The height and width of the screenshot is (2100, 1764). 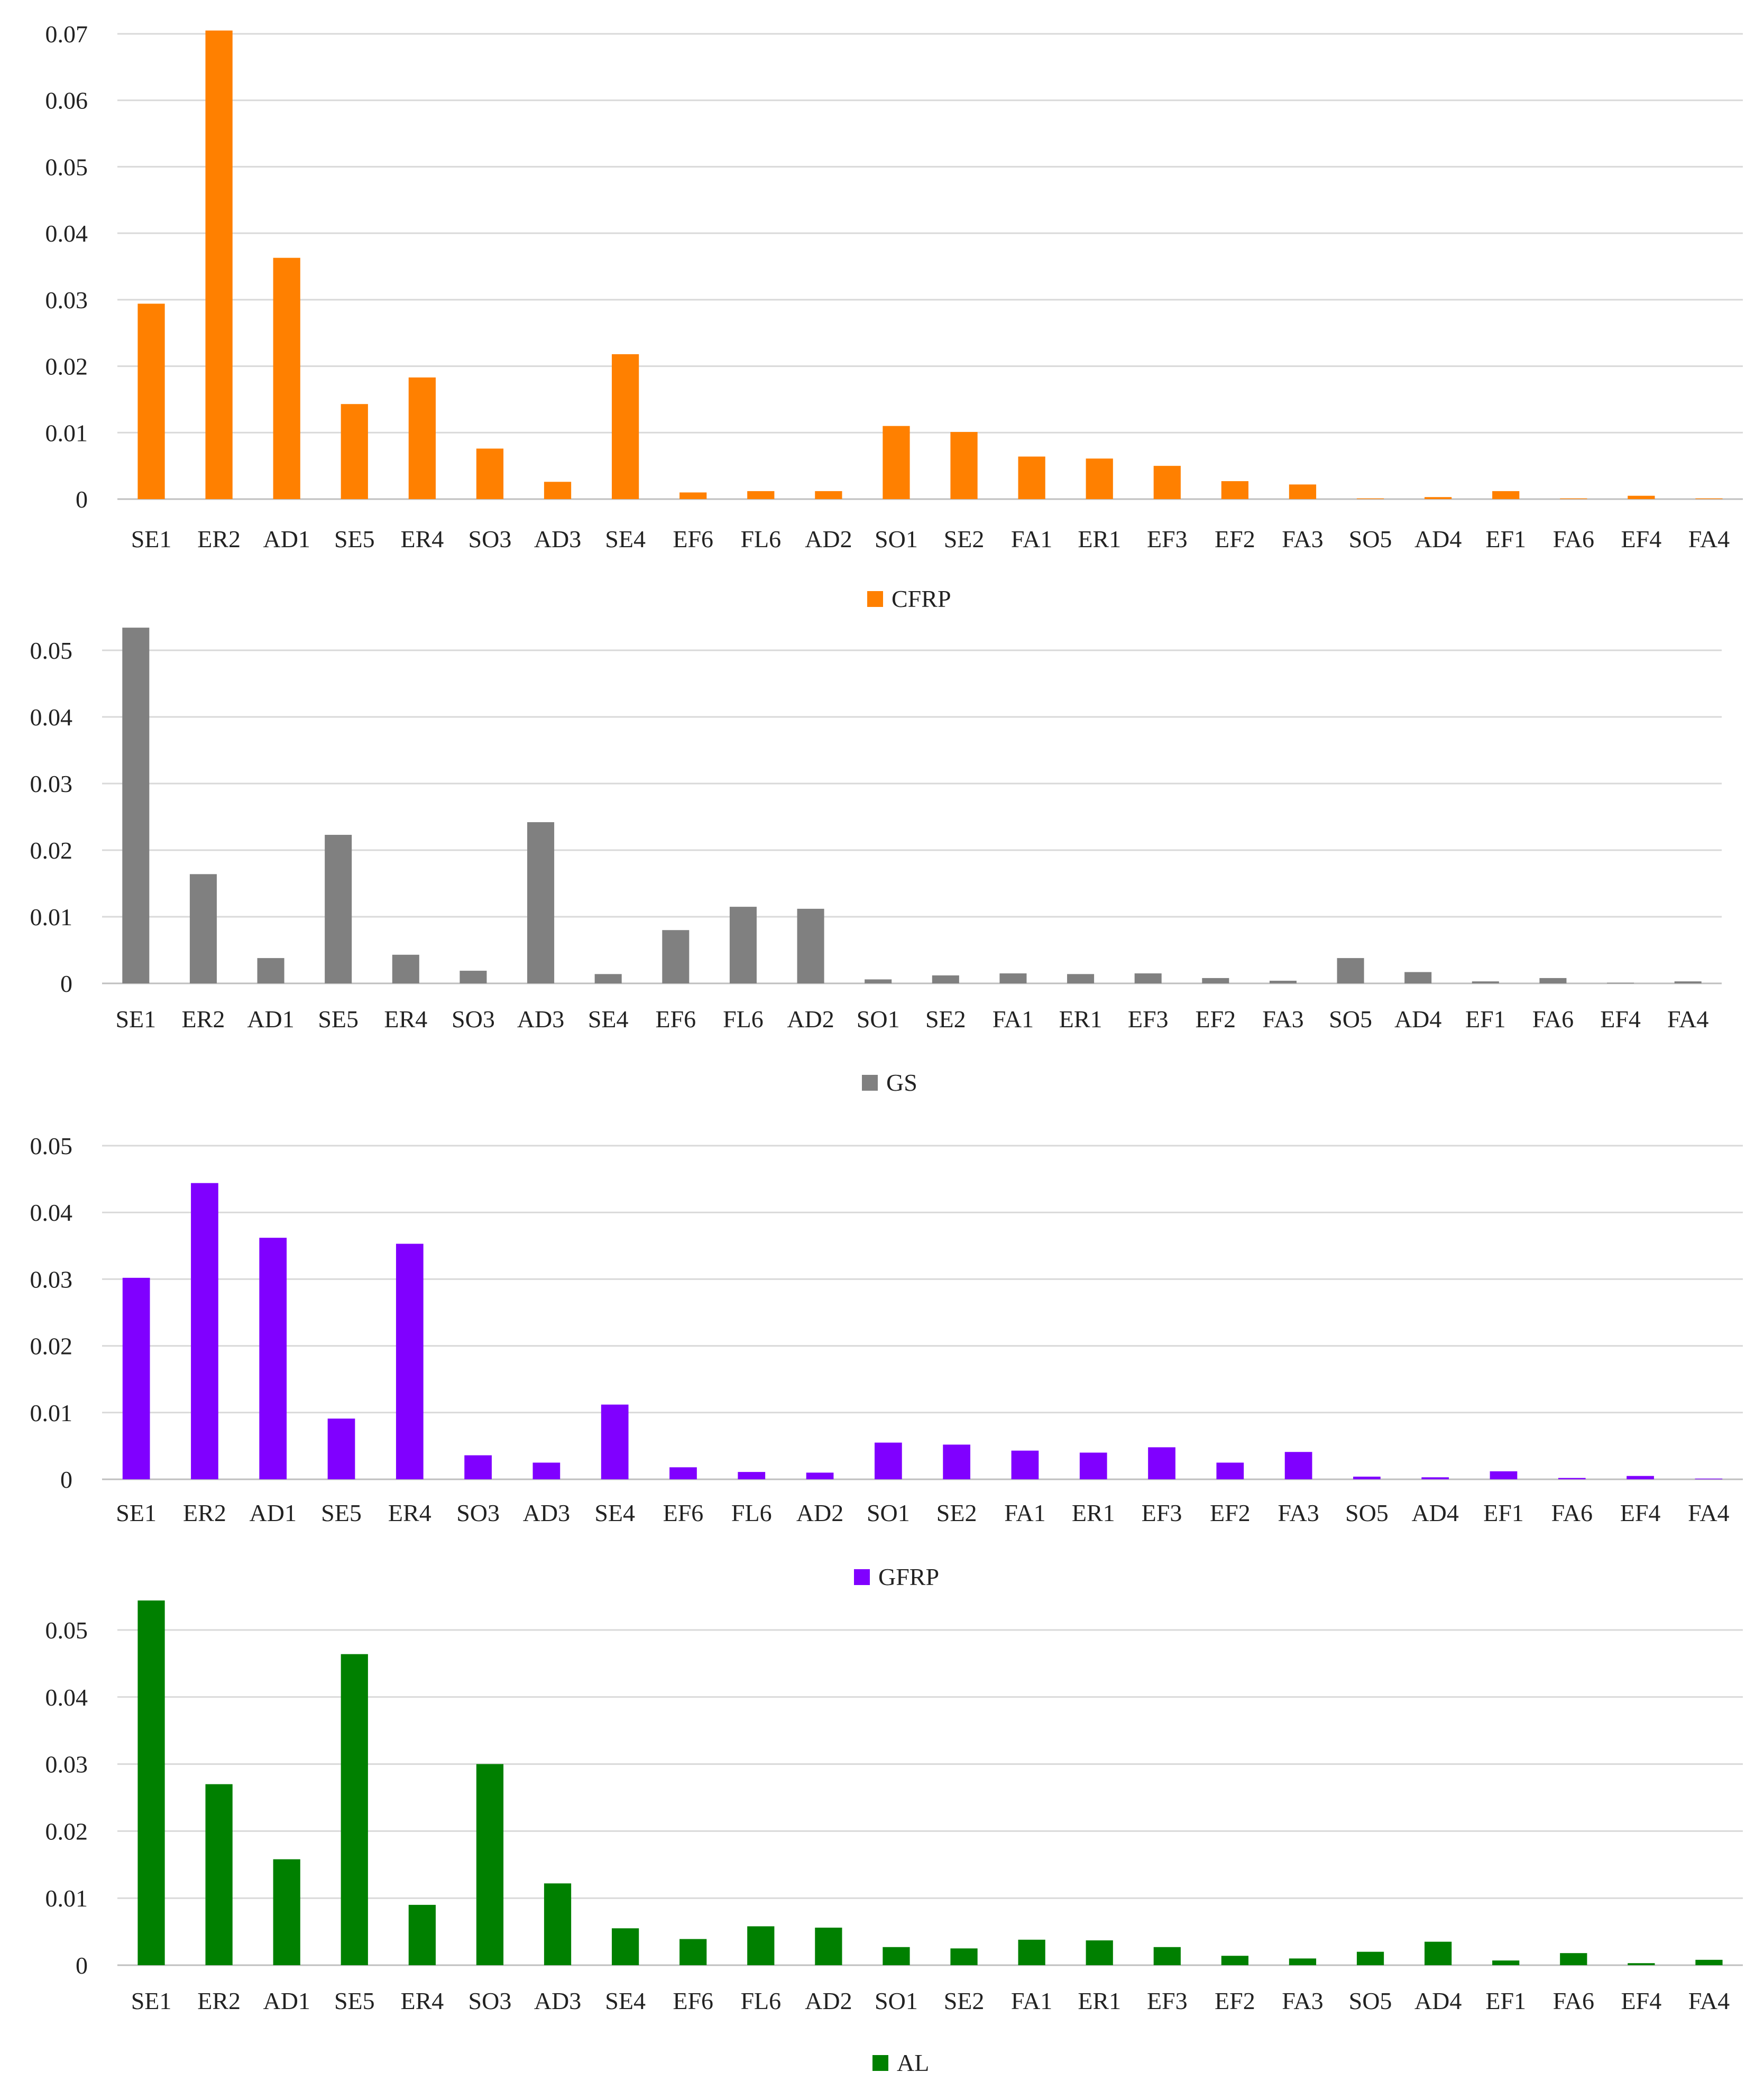 I want to click on bar-ad4, so click(x=1439, y=498).